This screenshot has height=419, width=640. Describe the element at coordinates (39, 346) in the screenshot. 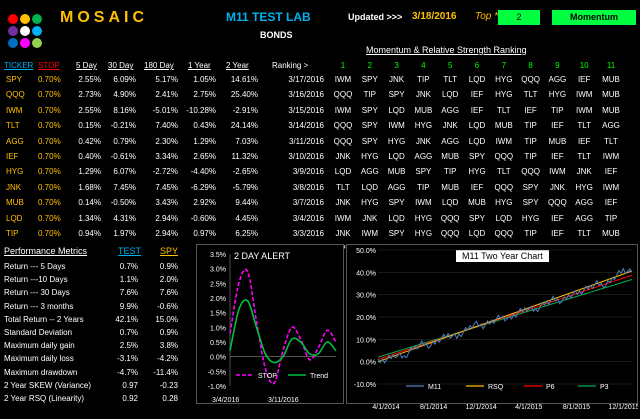

I see `metric-label: Maximum daily gain` at that location.